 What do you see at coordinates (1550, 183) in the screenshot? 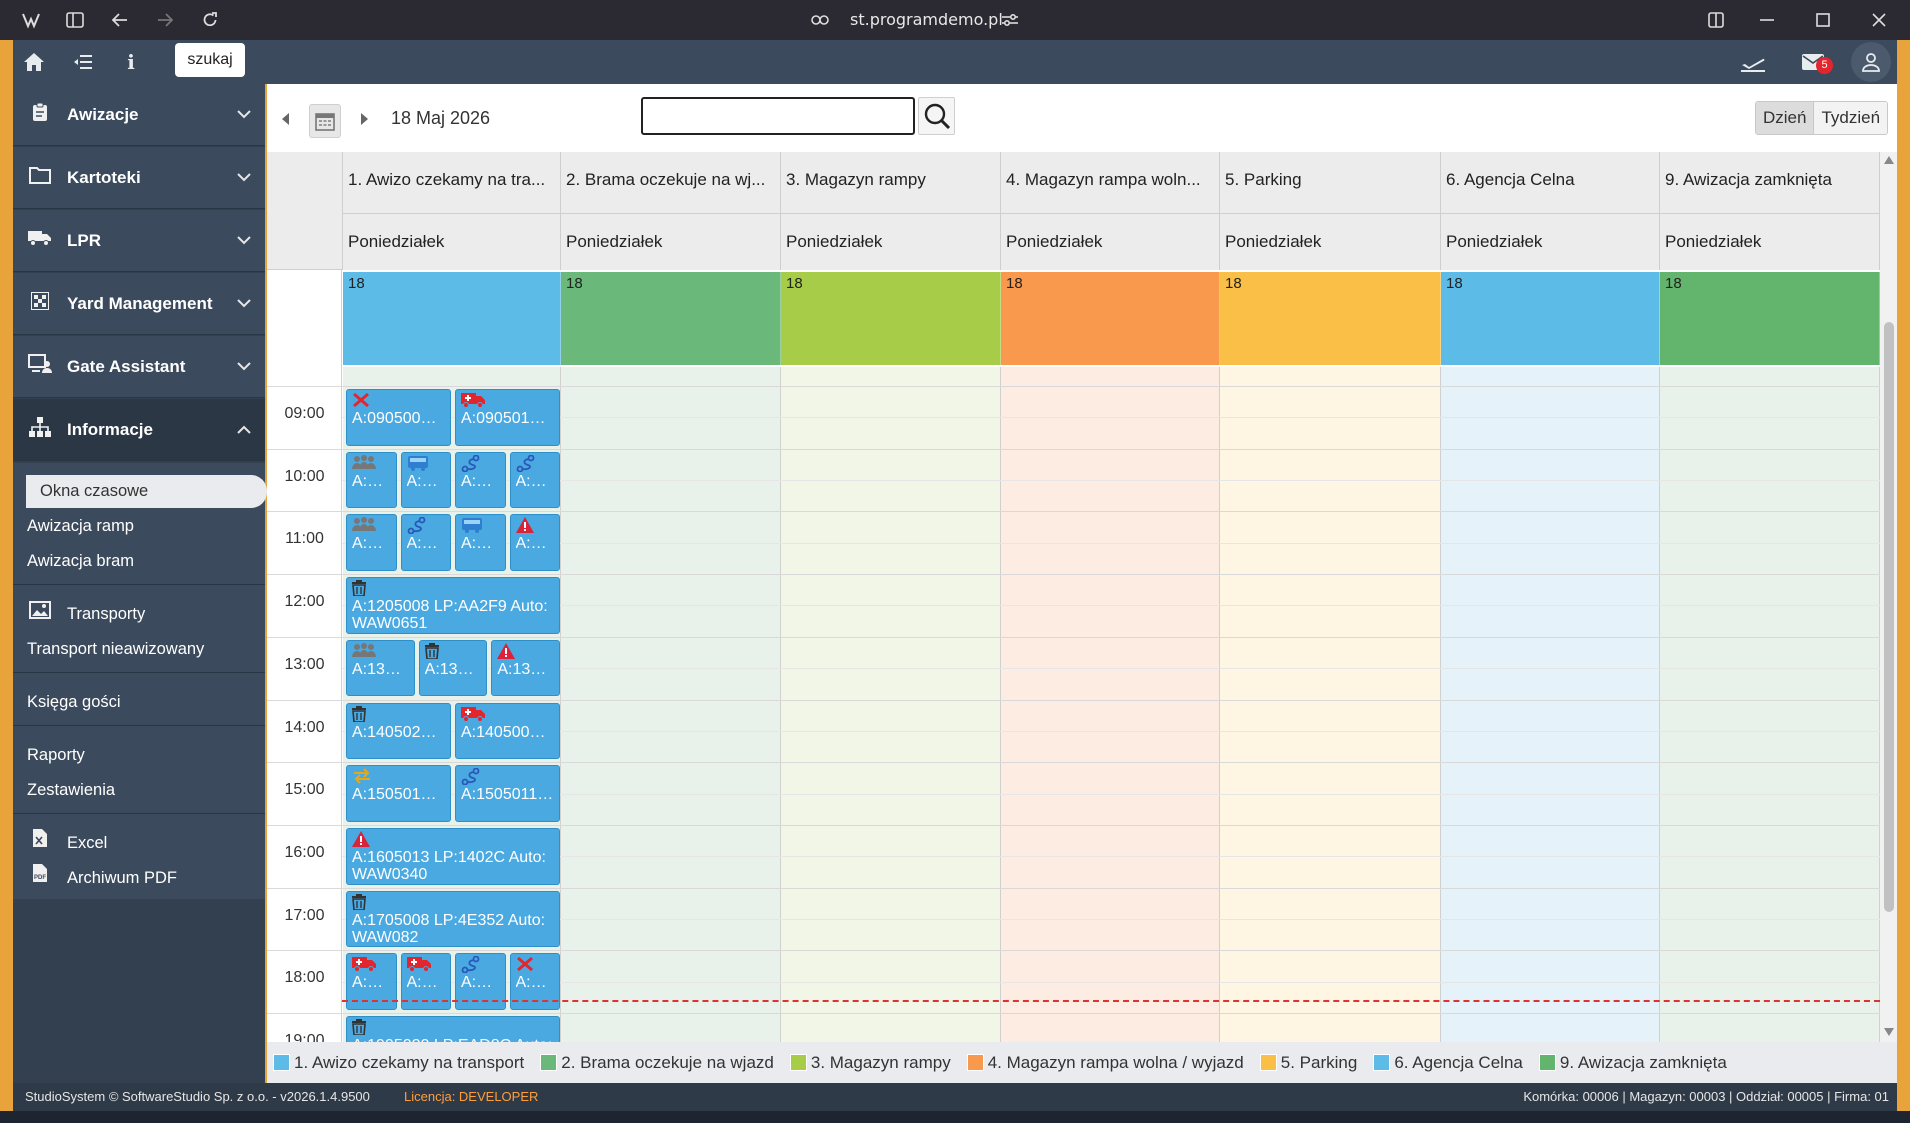
I see `column-header: 6. Agencja Celna` at bounding box center [1550, 183].